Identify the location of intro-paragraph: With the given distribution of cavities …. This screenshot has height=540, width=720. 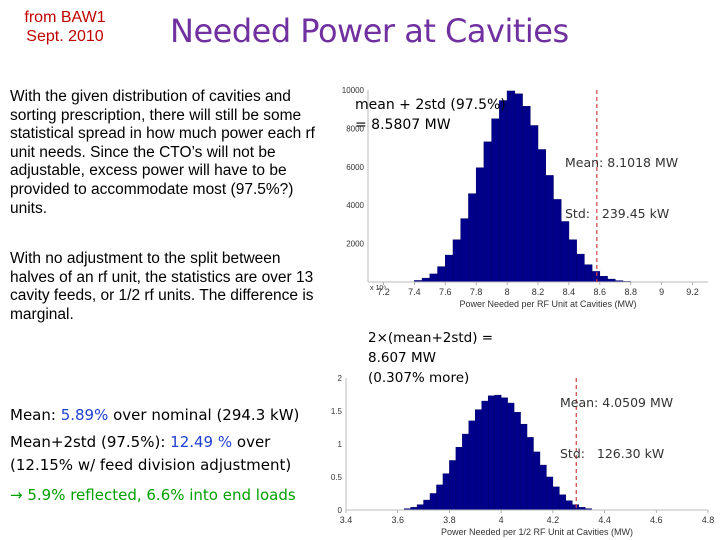
(162, 152).